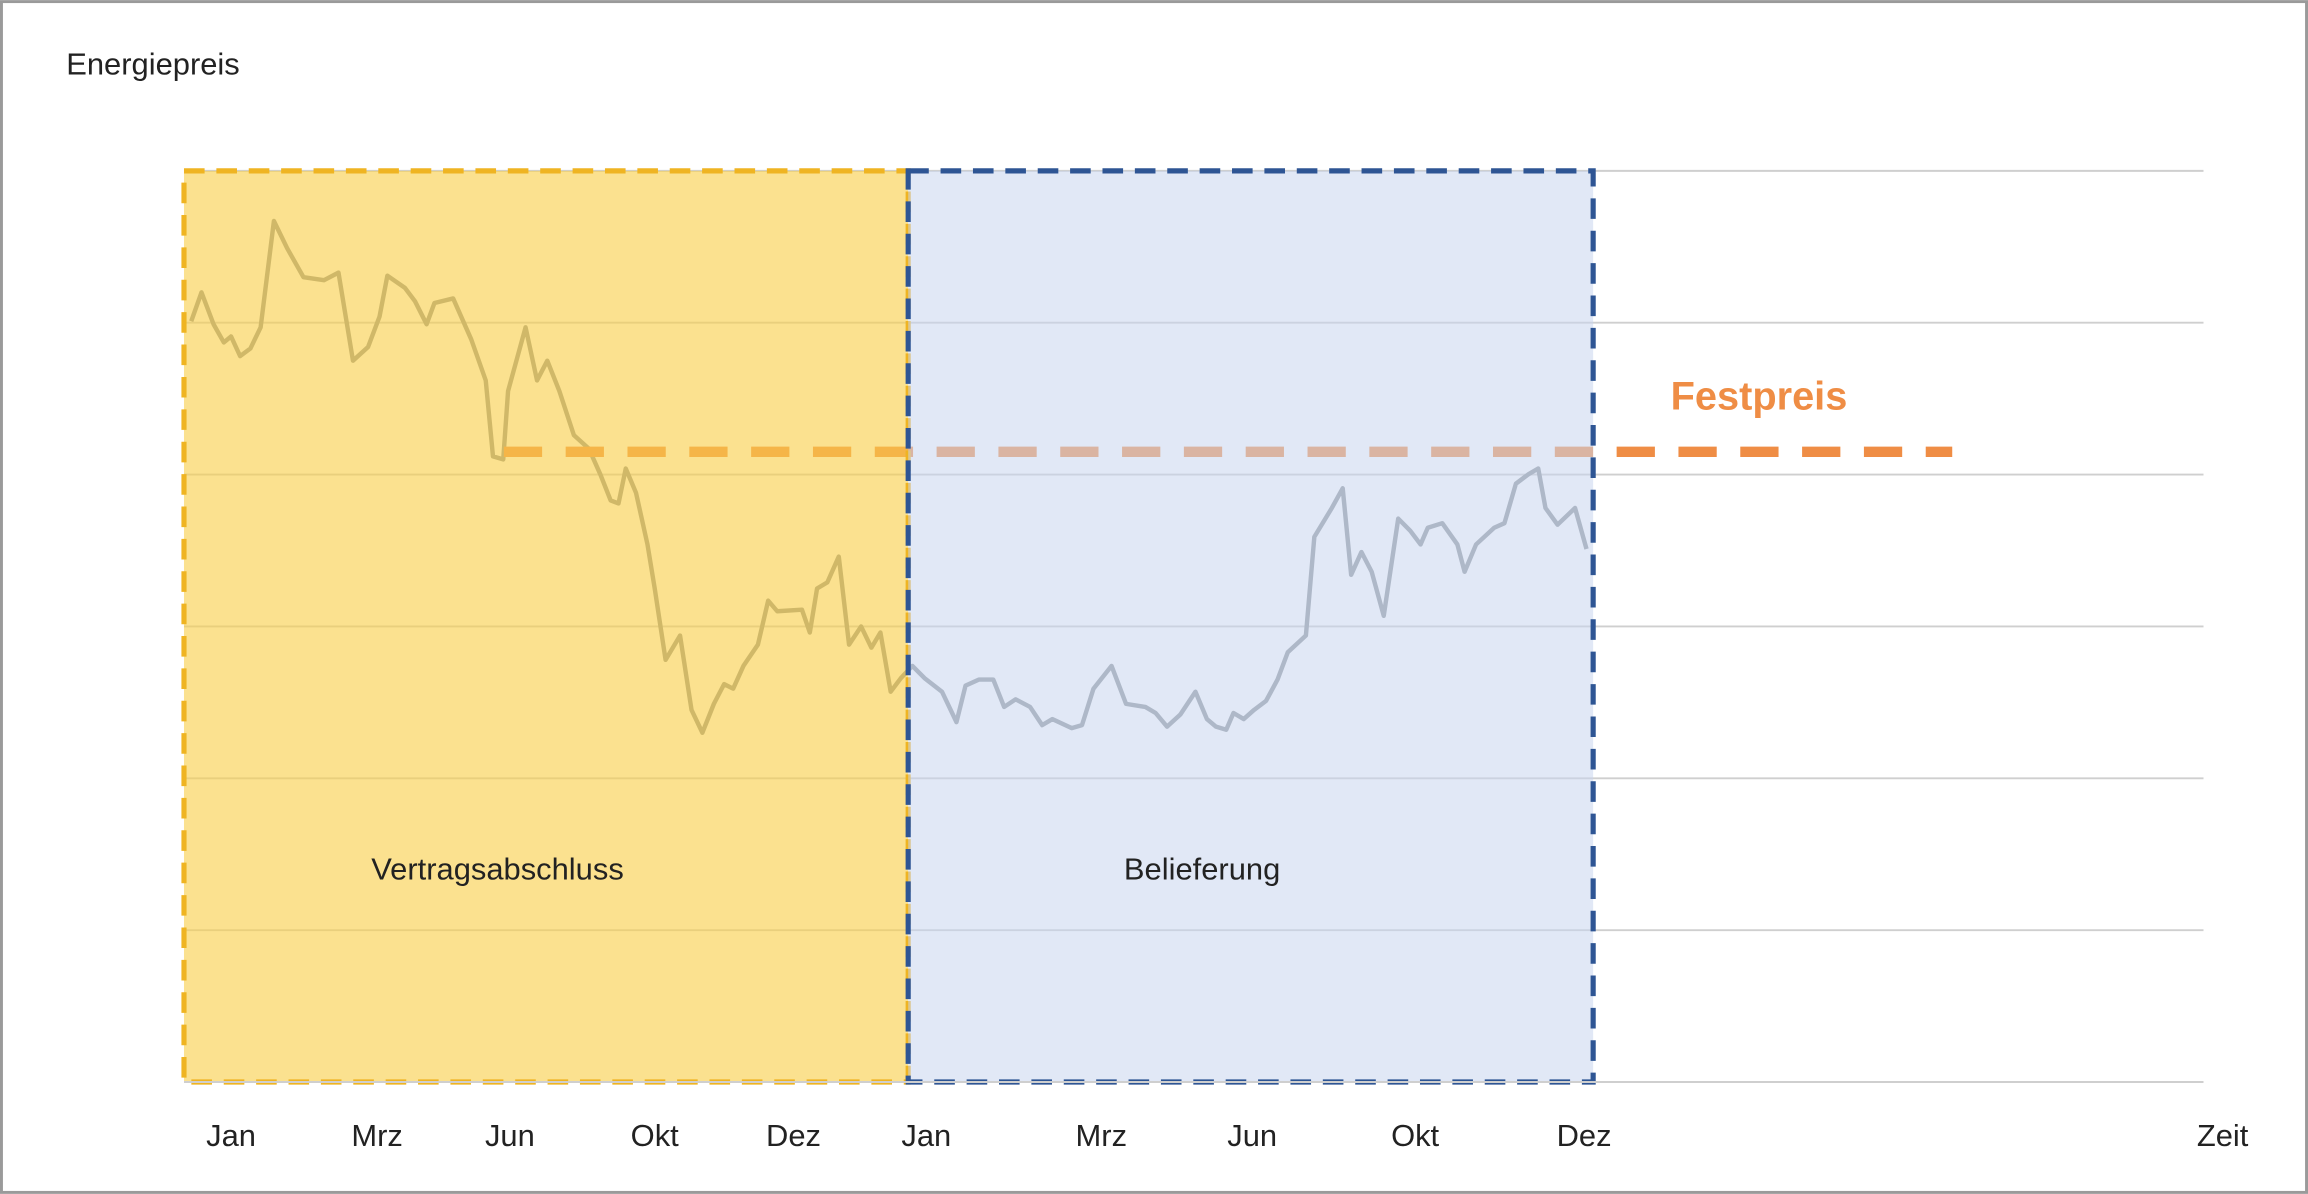 Image resolution: width=2308 pixels, height=1194 pixels. Describe the element at coordinates (1759, 396) in the screenshot. I see `fixed-price-label: Festpreis` at that location.